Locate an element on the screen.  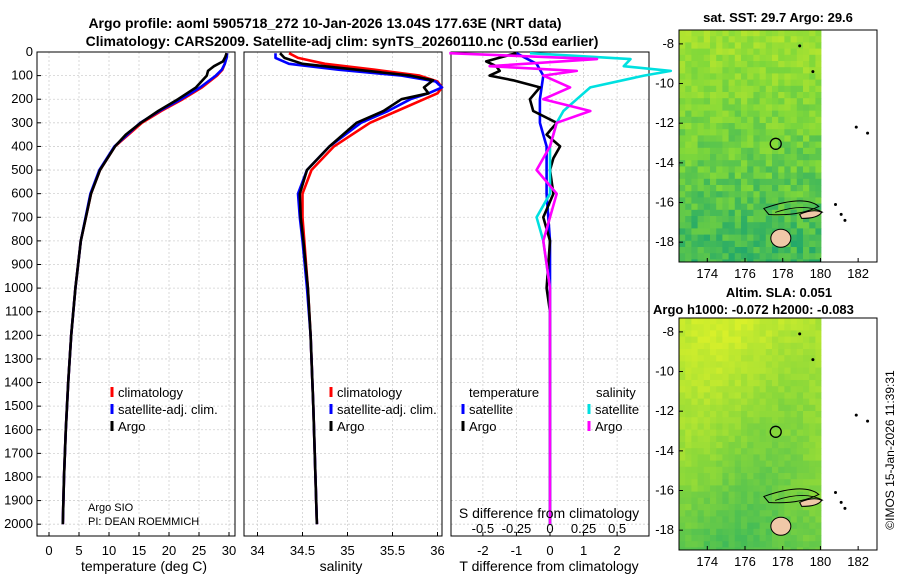
sla-map-frame is located at coordinates (778, 434).